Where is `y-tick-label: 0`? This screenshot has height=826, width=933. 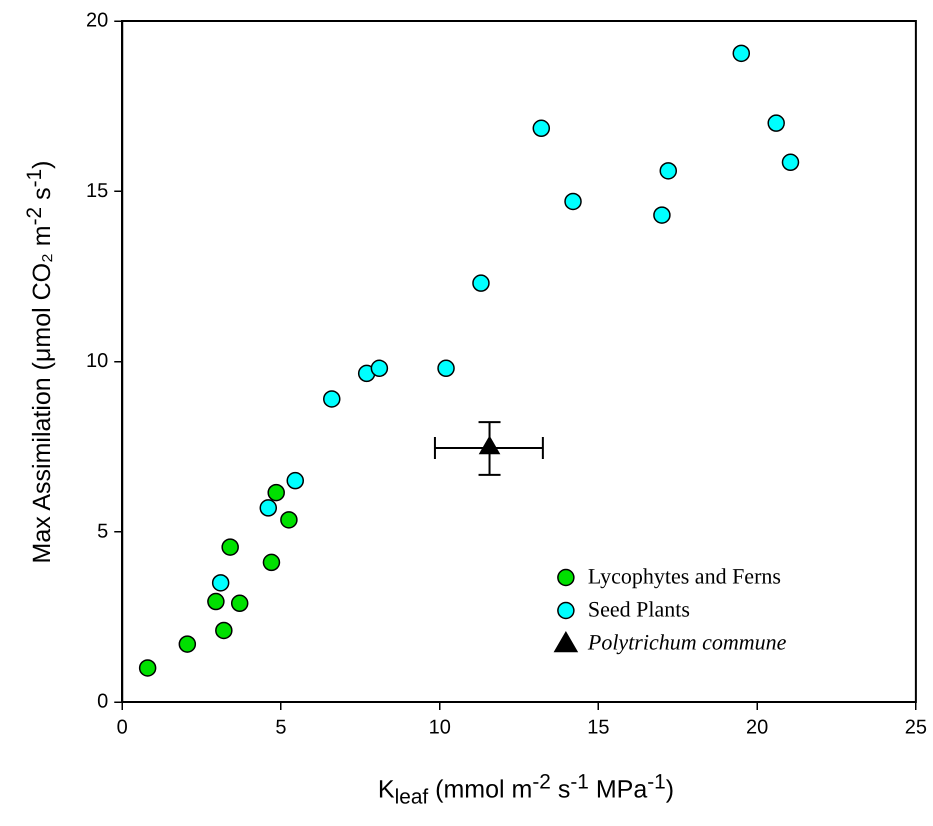
y-tick-label: 0 is located at coordinates (102, 701).